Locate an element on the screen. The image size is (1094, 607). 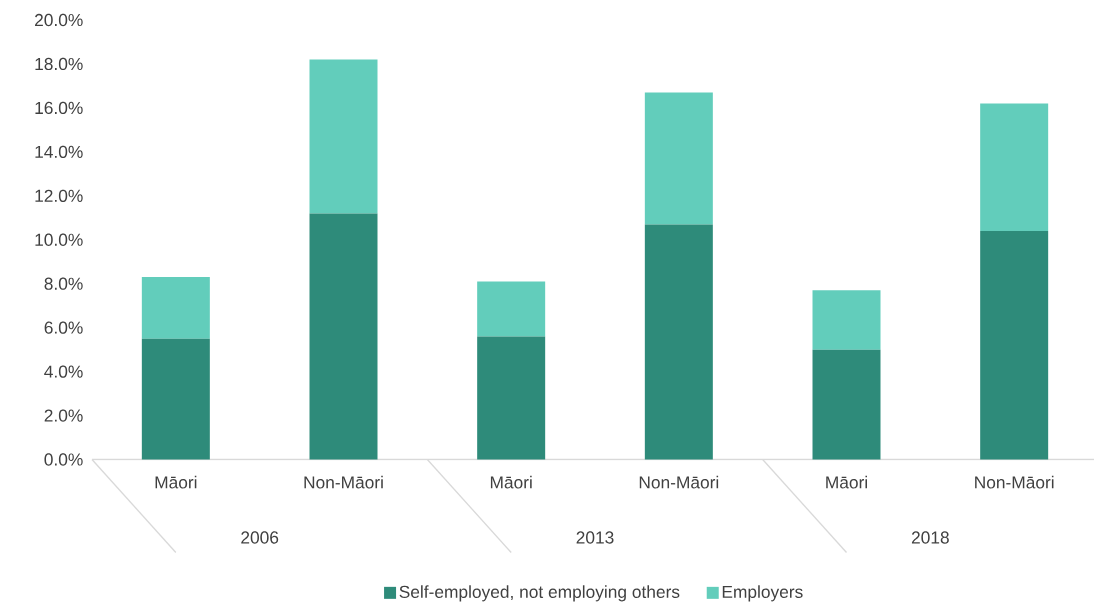
text: 2018 is located at coordinates (930, 537).